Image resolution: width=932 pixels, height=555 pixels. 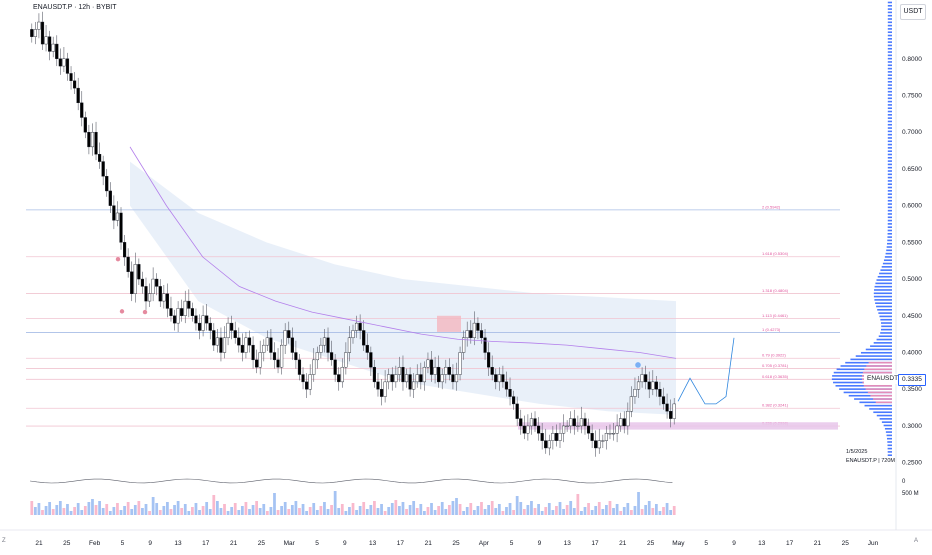 I want to click on fib-label: 1.618 (0.5304), so click(x=775, y=253).